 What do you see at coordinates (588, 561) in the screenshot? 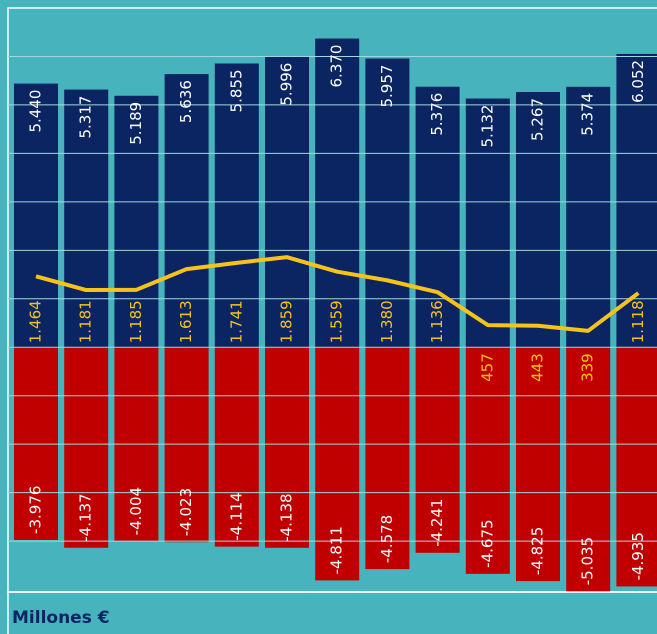
I see `value-label: -5.035` at bounding box center [588, 561].